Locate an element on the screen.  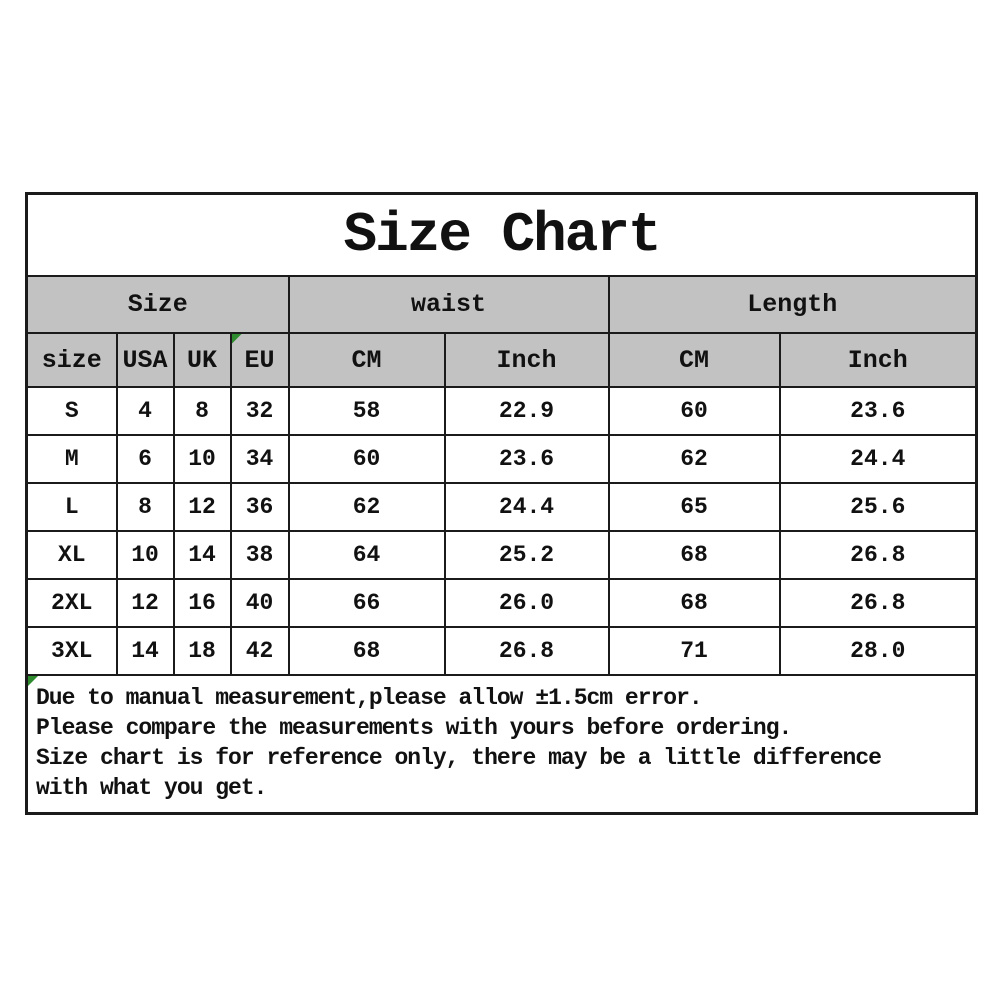
table-row-2xl: 2XL 12 16 40 66 26.0 68 26.8 is located at coordinates (501, 603).